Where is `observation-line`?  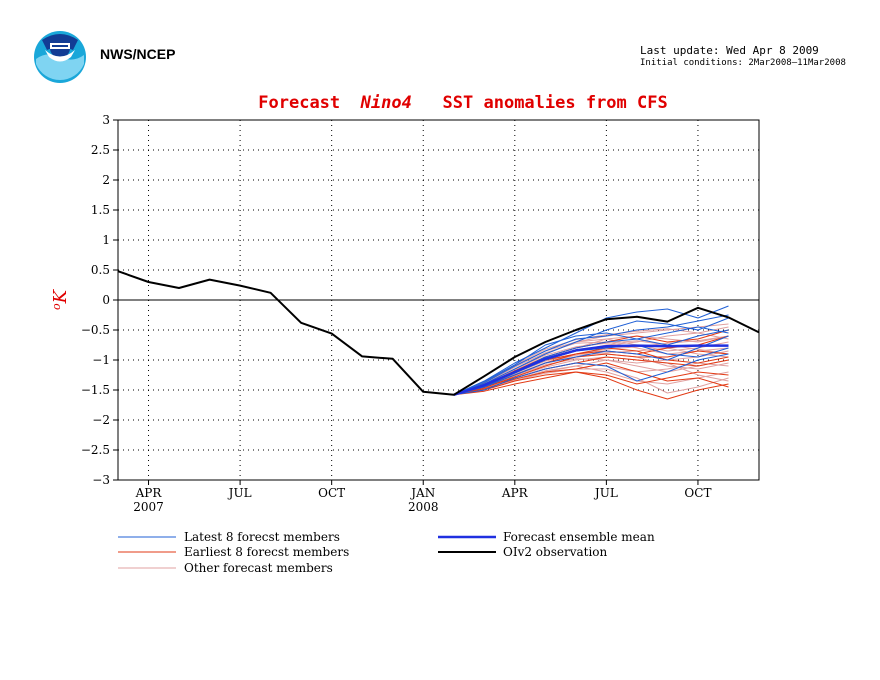 observation-line is located at coordinates (438, 333).